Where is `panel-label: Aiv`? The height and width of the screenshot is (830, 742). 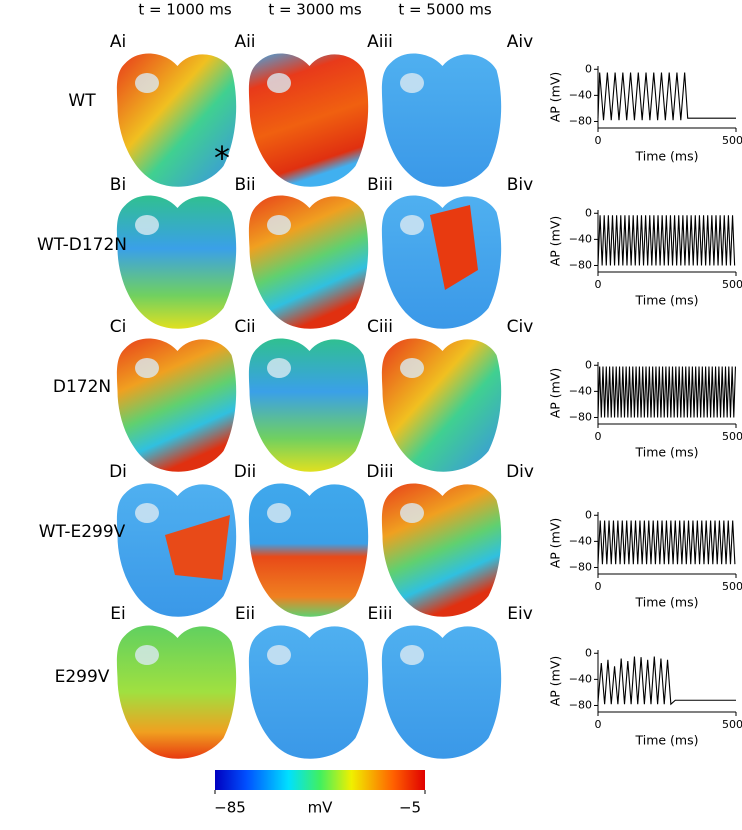 panel-label: Aiv is located at coordinates (520, 42).